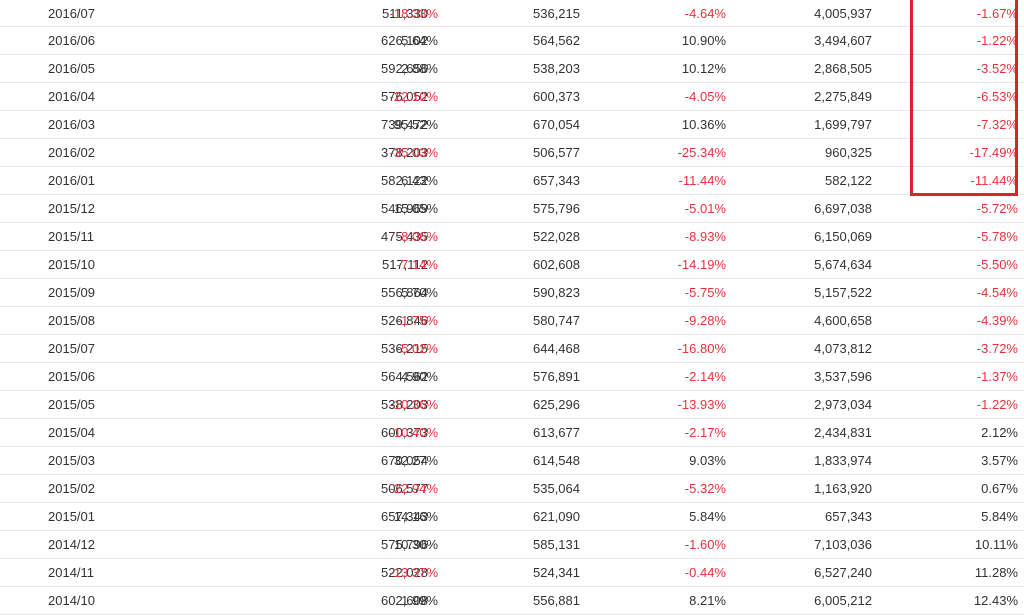 Image resolution: width=1024 pixels, height=615 pixels. I want to click on prev-year-sales-cell: 602,608, so click(556, 264).